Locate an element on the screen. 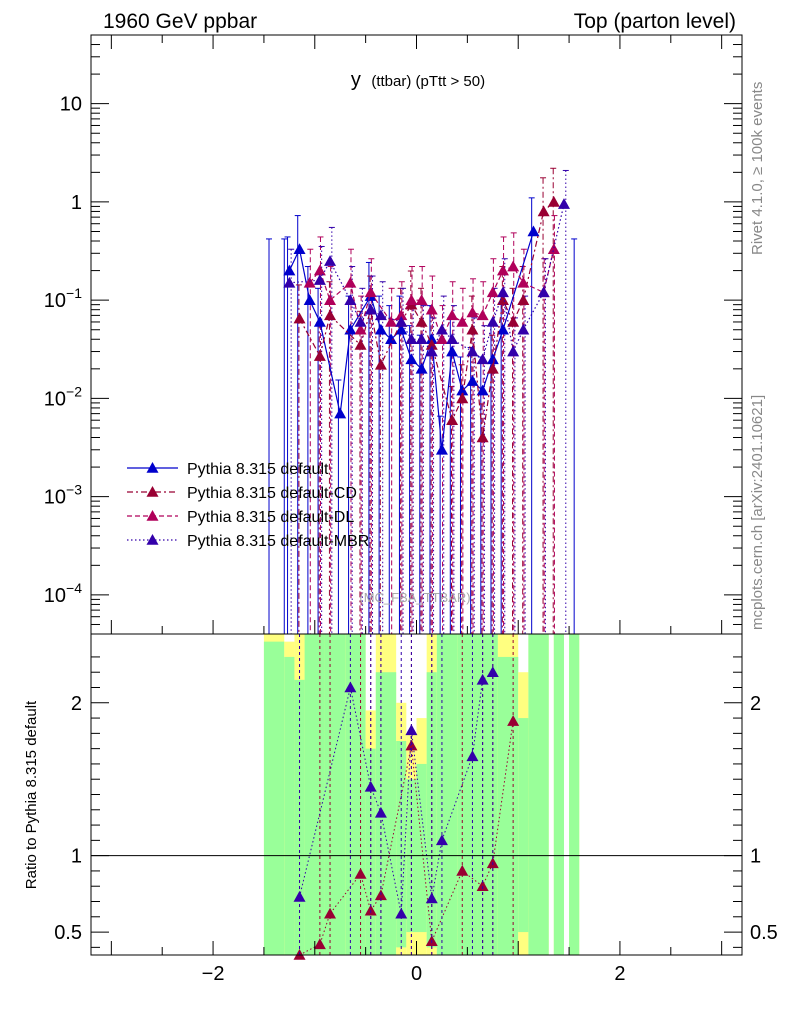 The width and height of the screenshot is (786, 1029). y-tick-label: 1 is located at coordinates (76, 203).